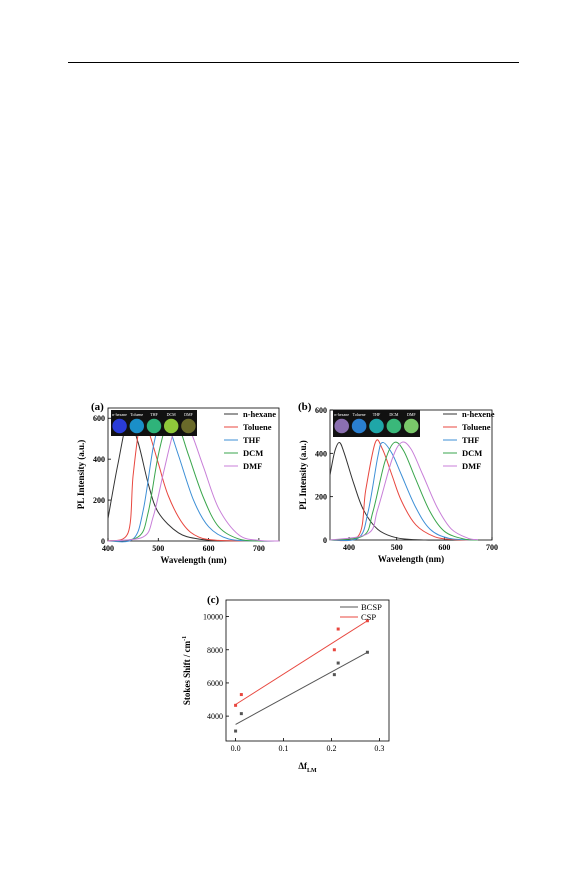  Describe the element at coordinates (478, 414) in the screenshot. I see `legend-label: n-hexene` at that location.